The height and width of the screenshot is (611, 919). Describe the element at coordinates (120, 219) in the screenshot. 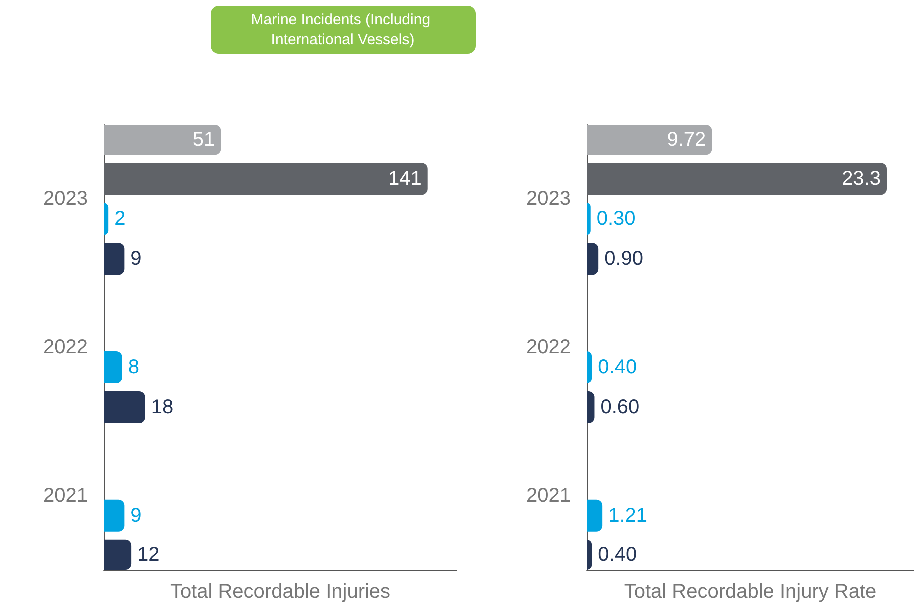

I see `data-label: 2` at that location.